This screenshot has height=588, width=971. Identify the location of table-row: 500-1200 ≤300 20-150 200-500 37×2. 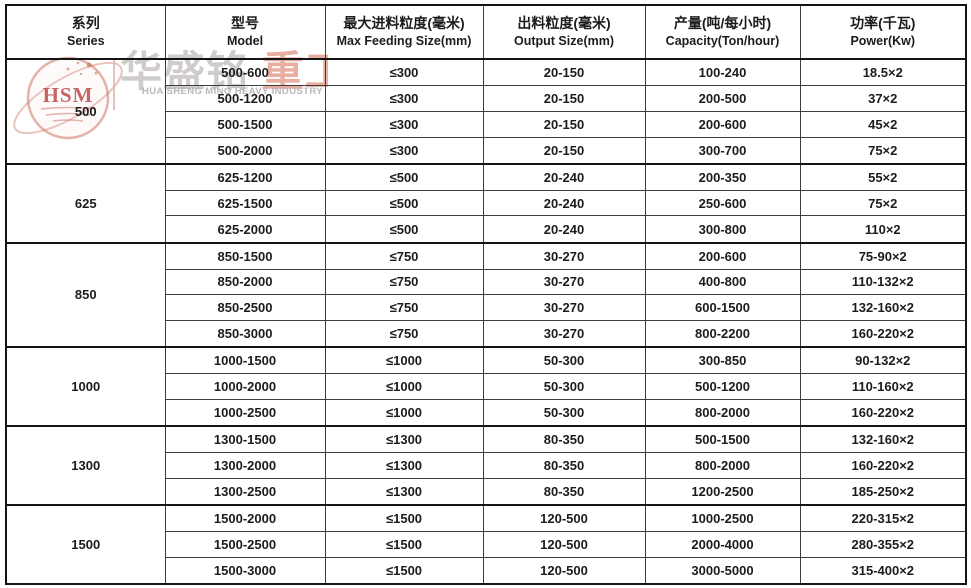
(486, 98).